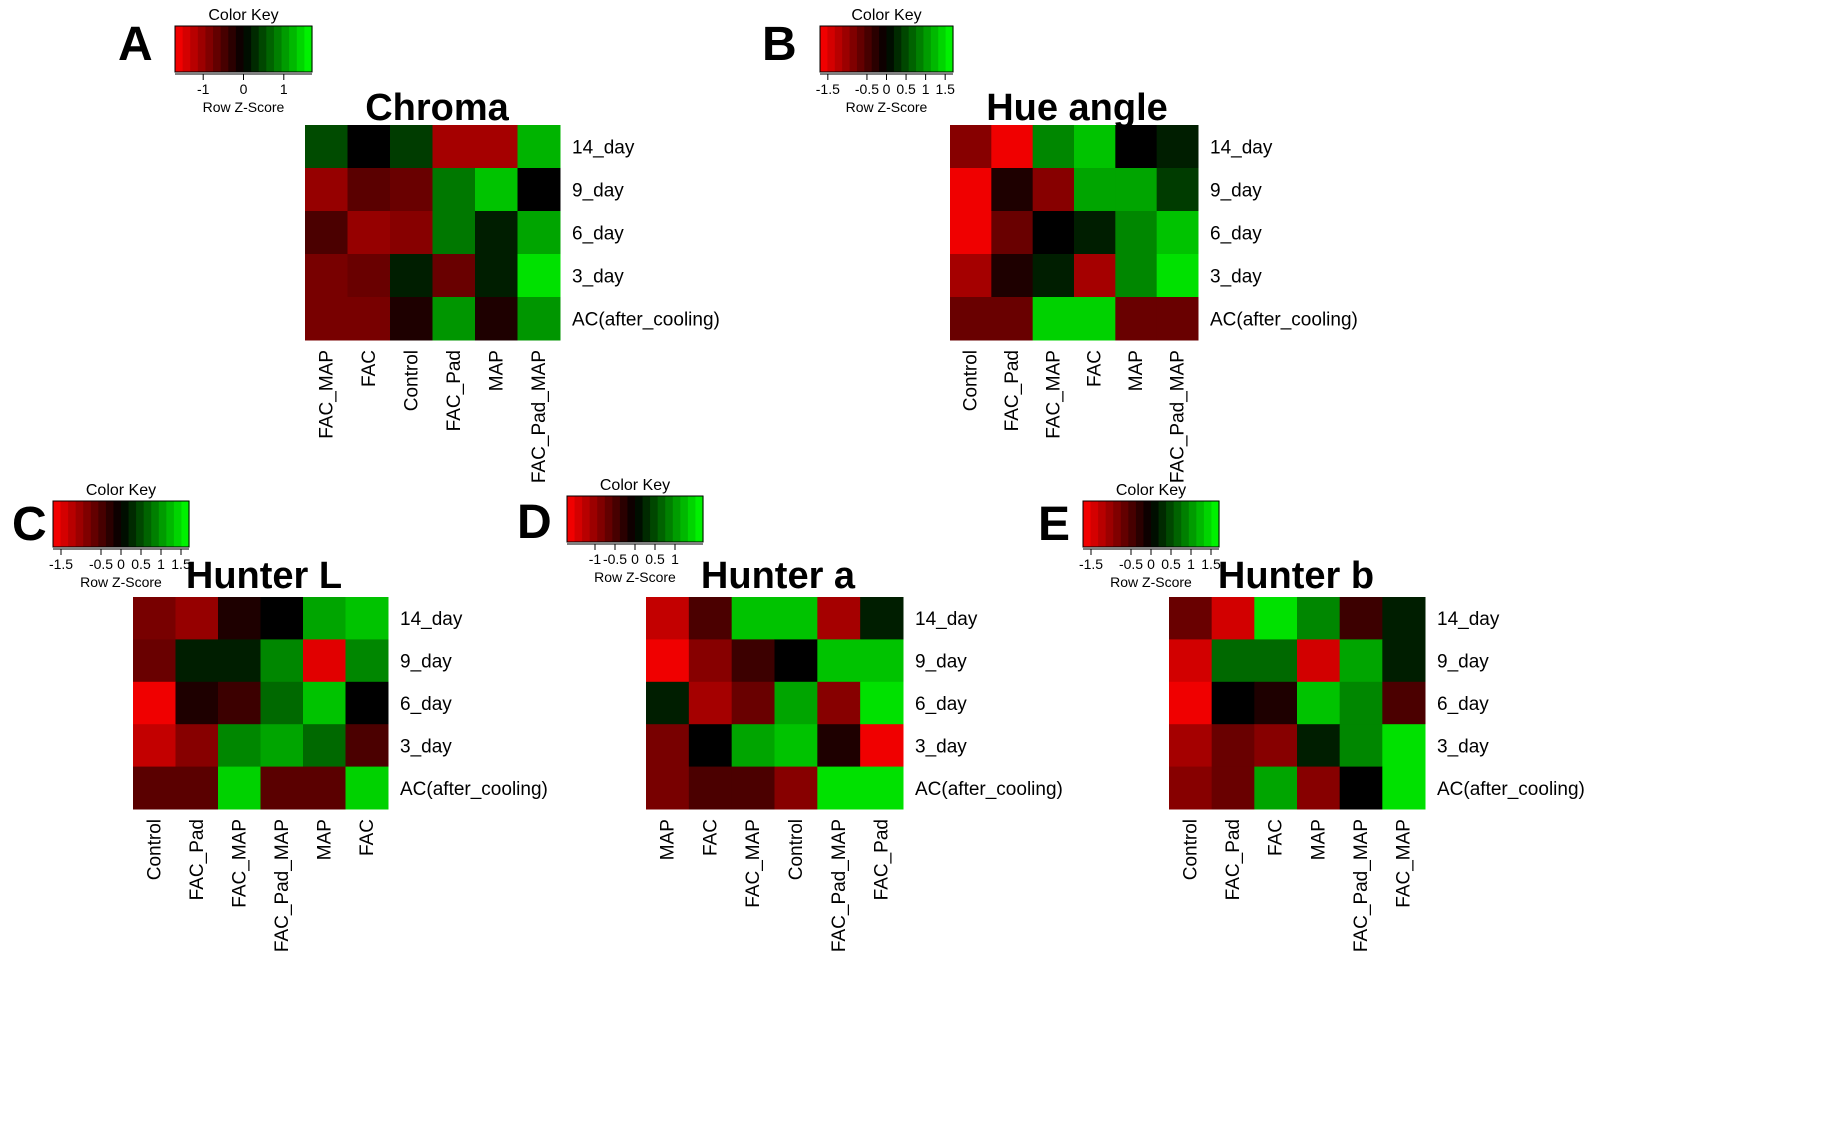 This screenshot has width=1842, height=1123. Describe the element at coordinates (29, 524) in the screenshot. I see `panel-letter: C` at that location.